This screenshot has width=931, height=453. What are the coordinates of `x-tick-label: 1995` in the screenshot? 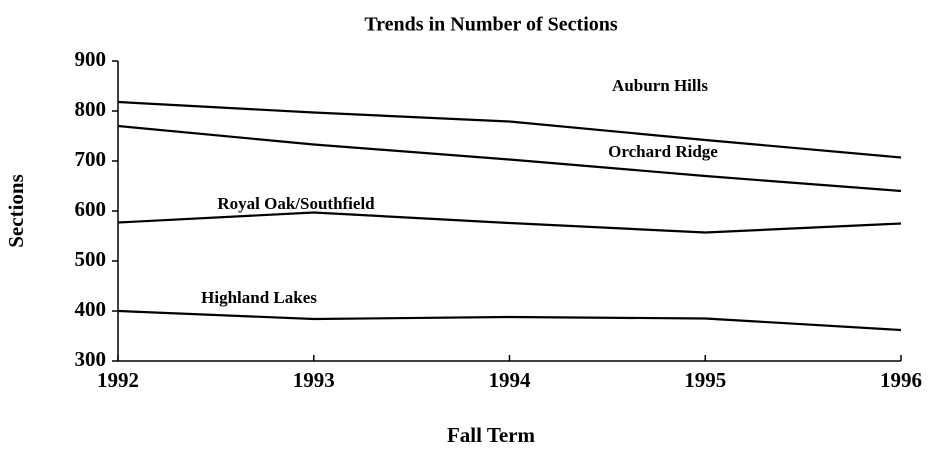 It's located at (705, 380).